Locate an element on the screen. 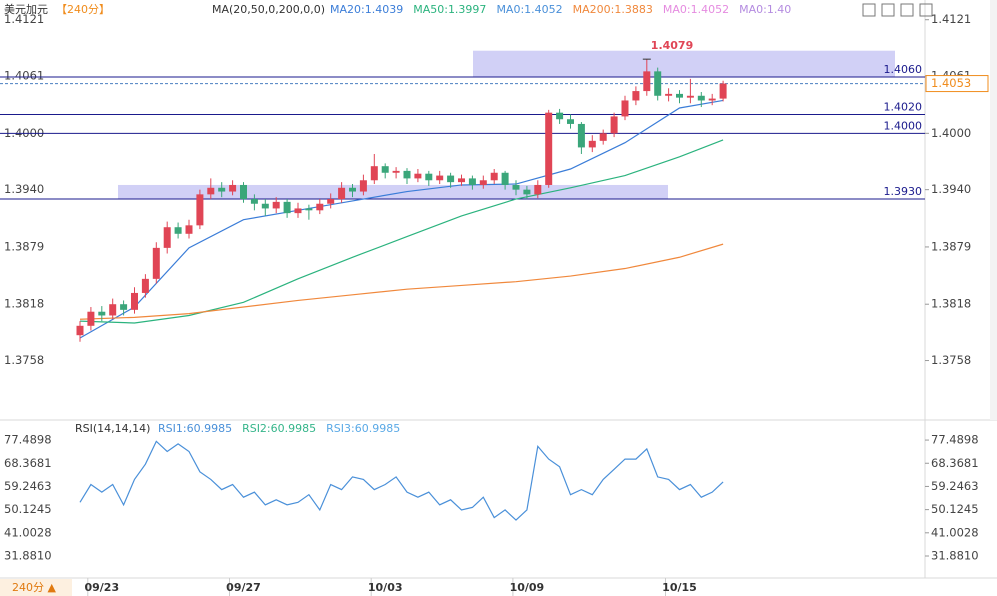  x-tick-label: 10/09 is located at coordinates (527, 587).